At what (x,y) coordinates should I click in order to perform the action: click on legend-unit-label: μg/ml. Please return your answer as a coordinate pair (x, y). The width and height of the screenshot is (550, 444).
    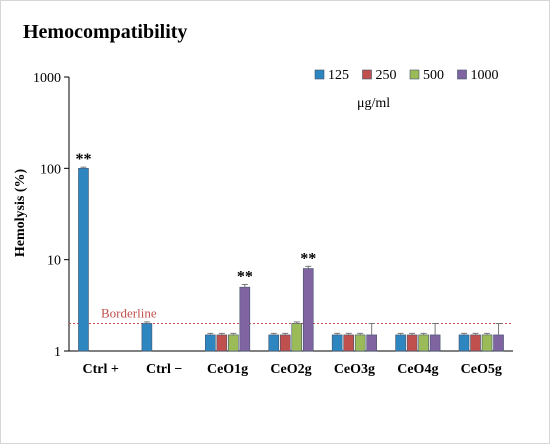
    Looking at the image, I should click on (373, 103).